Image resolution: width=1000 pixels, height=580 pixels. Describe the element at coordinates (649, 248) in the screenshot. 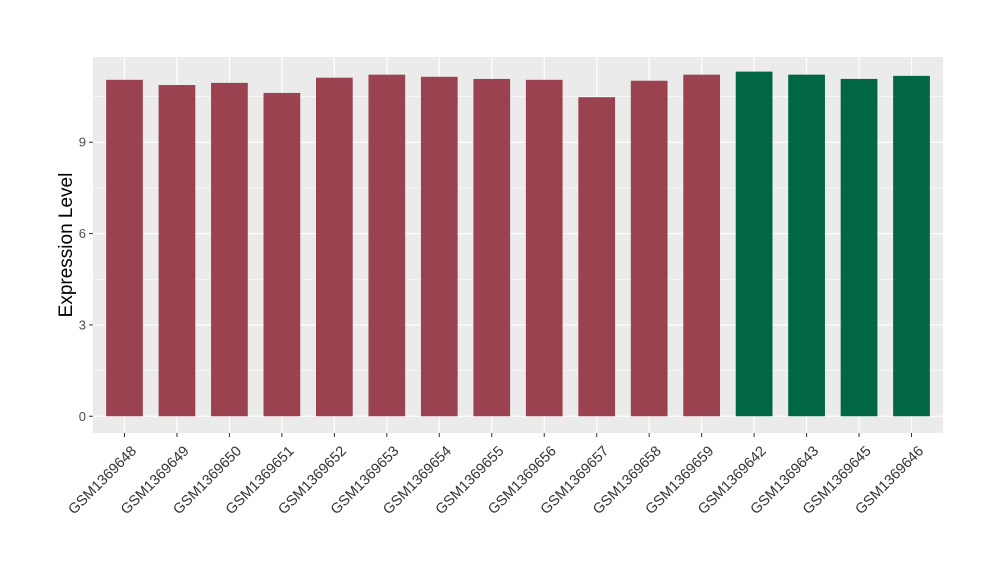

I see `bar-GSM1369658` at that location.